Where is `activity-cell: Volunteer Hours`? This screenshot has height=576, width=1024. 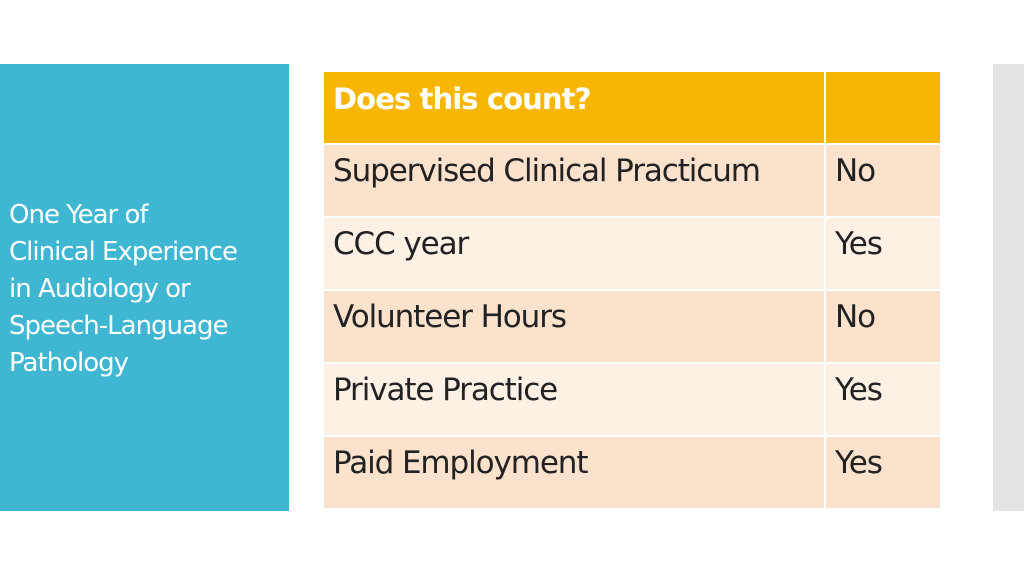 activity-cell: Volunteer Hours is located at coordinates (575, 327).